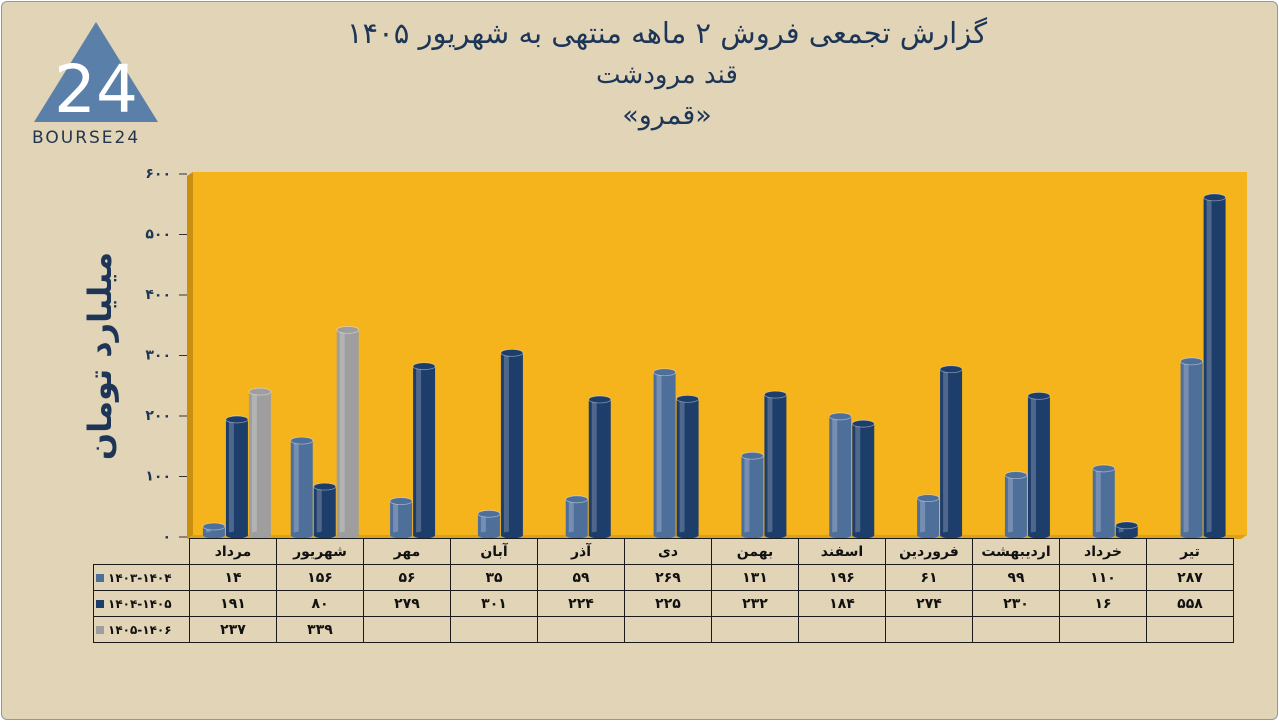  Describe the element at coordinates (494, 551) in the screenshot. I see `table-category-label: آبان` at that location.